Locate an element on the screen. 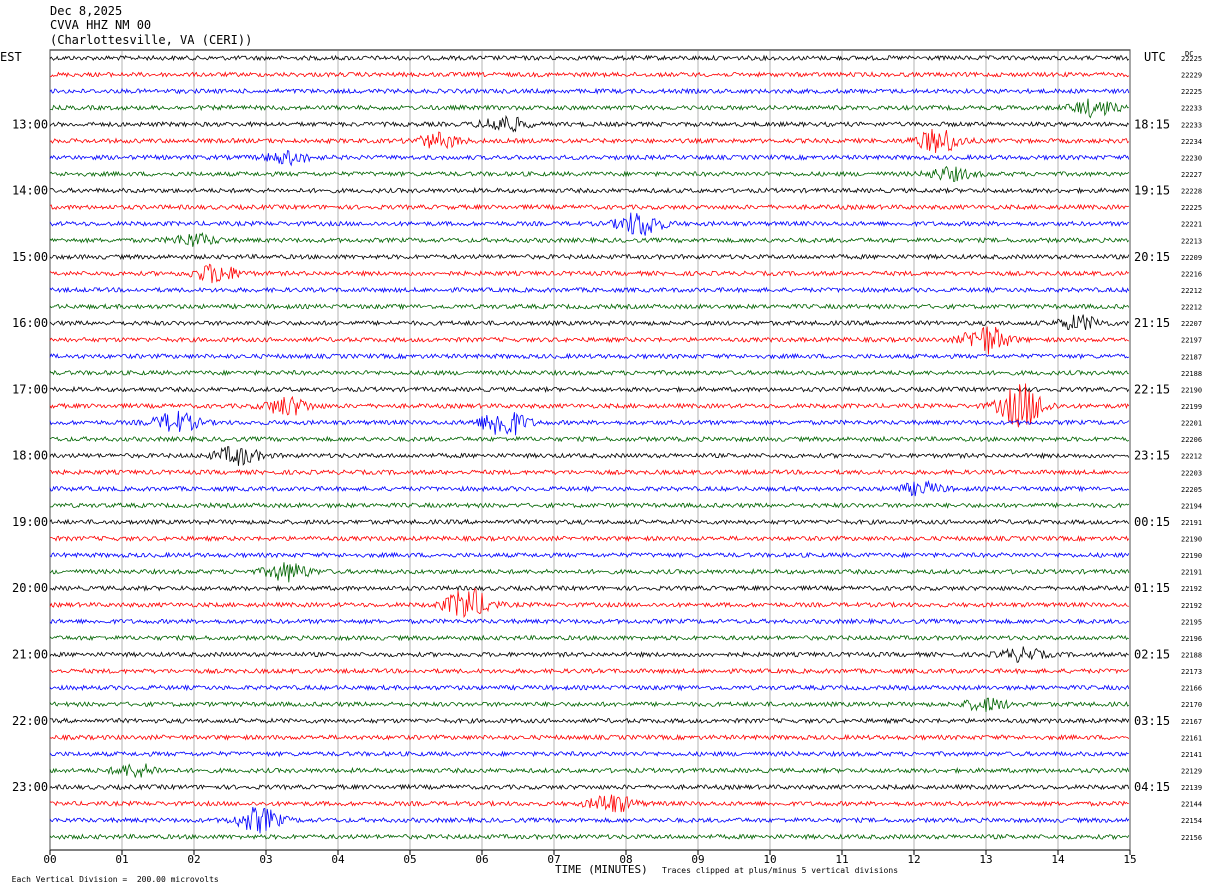 The image size is (1210, 886). dc-offset-label: 22141 is located at coordinates (1191, 755).